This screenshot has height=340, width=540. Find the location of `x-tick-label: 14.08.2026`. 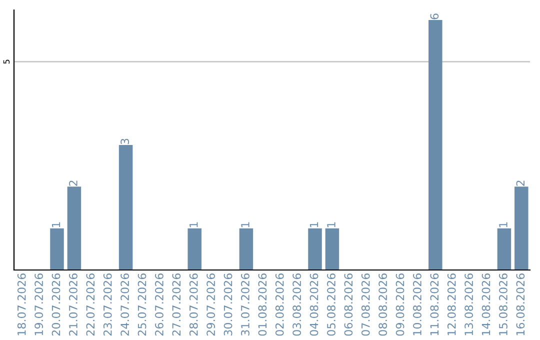

x-tick-label: 14.08.2026 is located at coordinates (486, 304).